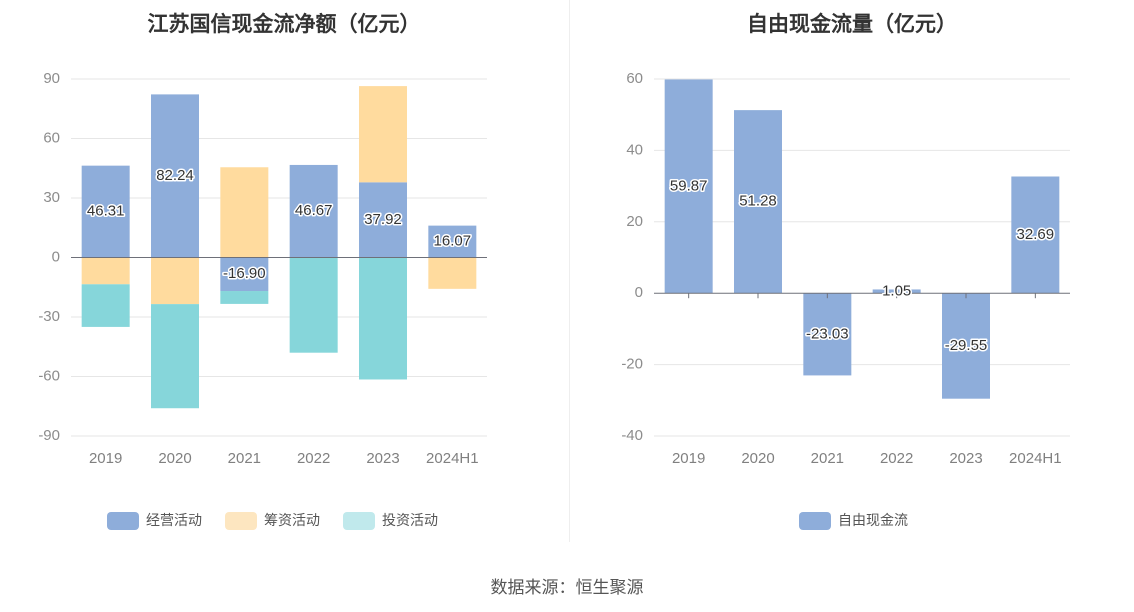 The image size is (1134, 612). I want to click on y-tick-label: 20, so click(634, 221).